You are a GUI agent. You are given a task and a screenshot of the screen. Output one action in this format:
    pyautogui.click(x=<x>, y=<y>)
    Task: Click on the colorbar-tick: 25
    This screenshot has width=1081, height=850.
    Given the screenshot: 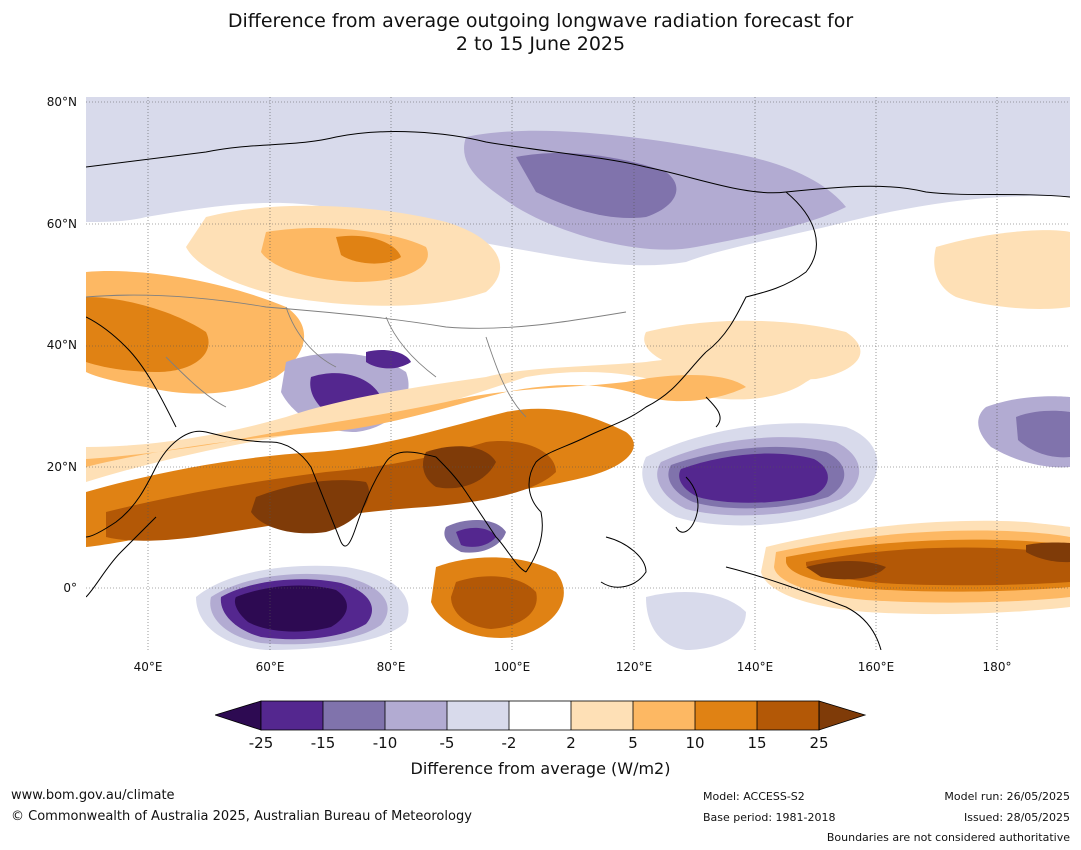 What is the action you would take?
    pyautogui.click(x=819, y=743)
    